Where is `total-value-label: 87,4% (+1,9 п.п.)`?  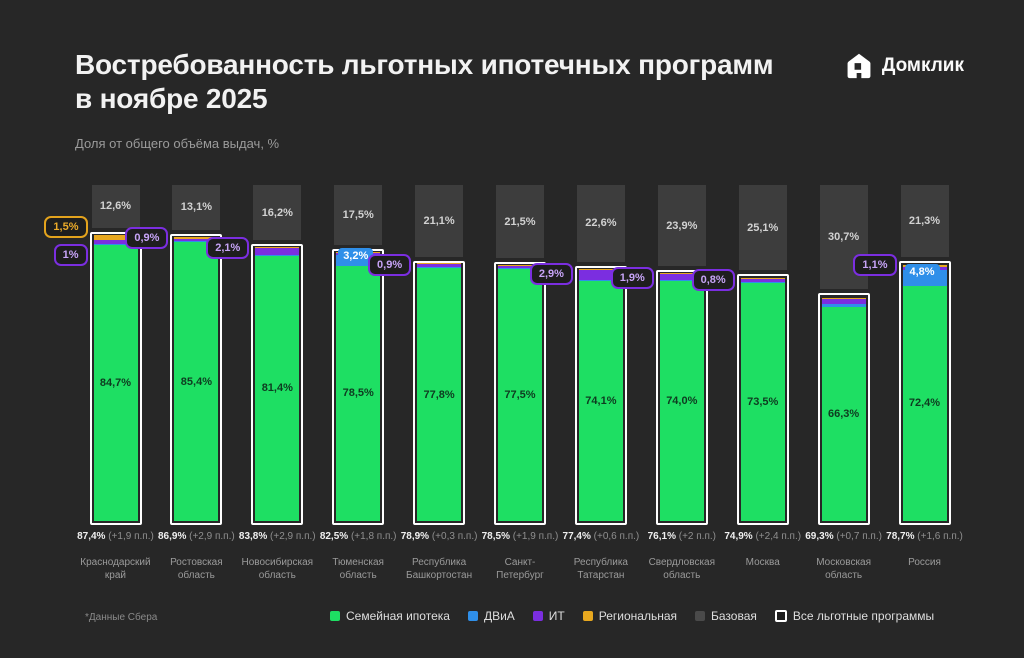 total-value-label: 87,4% (+1,9 п.п.) is located at coordinates (115, 536).